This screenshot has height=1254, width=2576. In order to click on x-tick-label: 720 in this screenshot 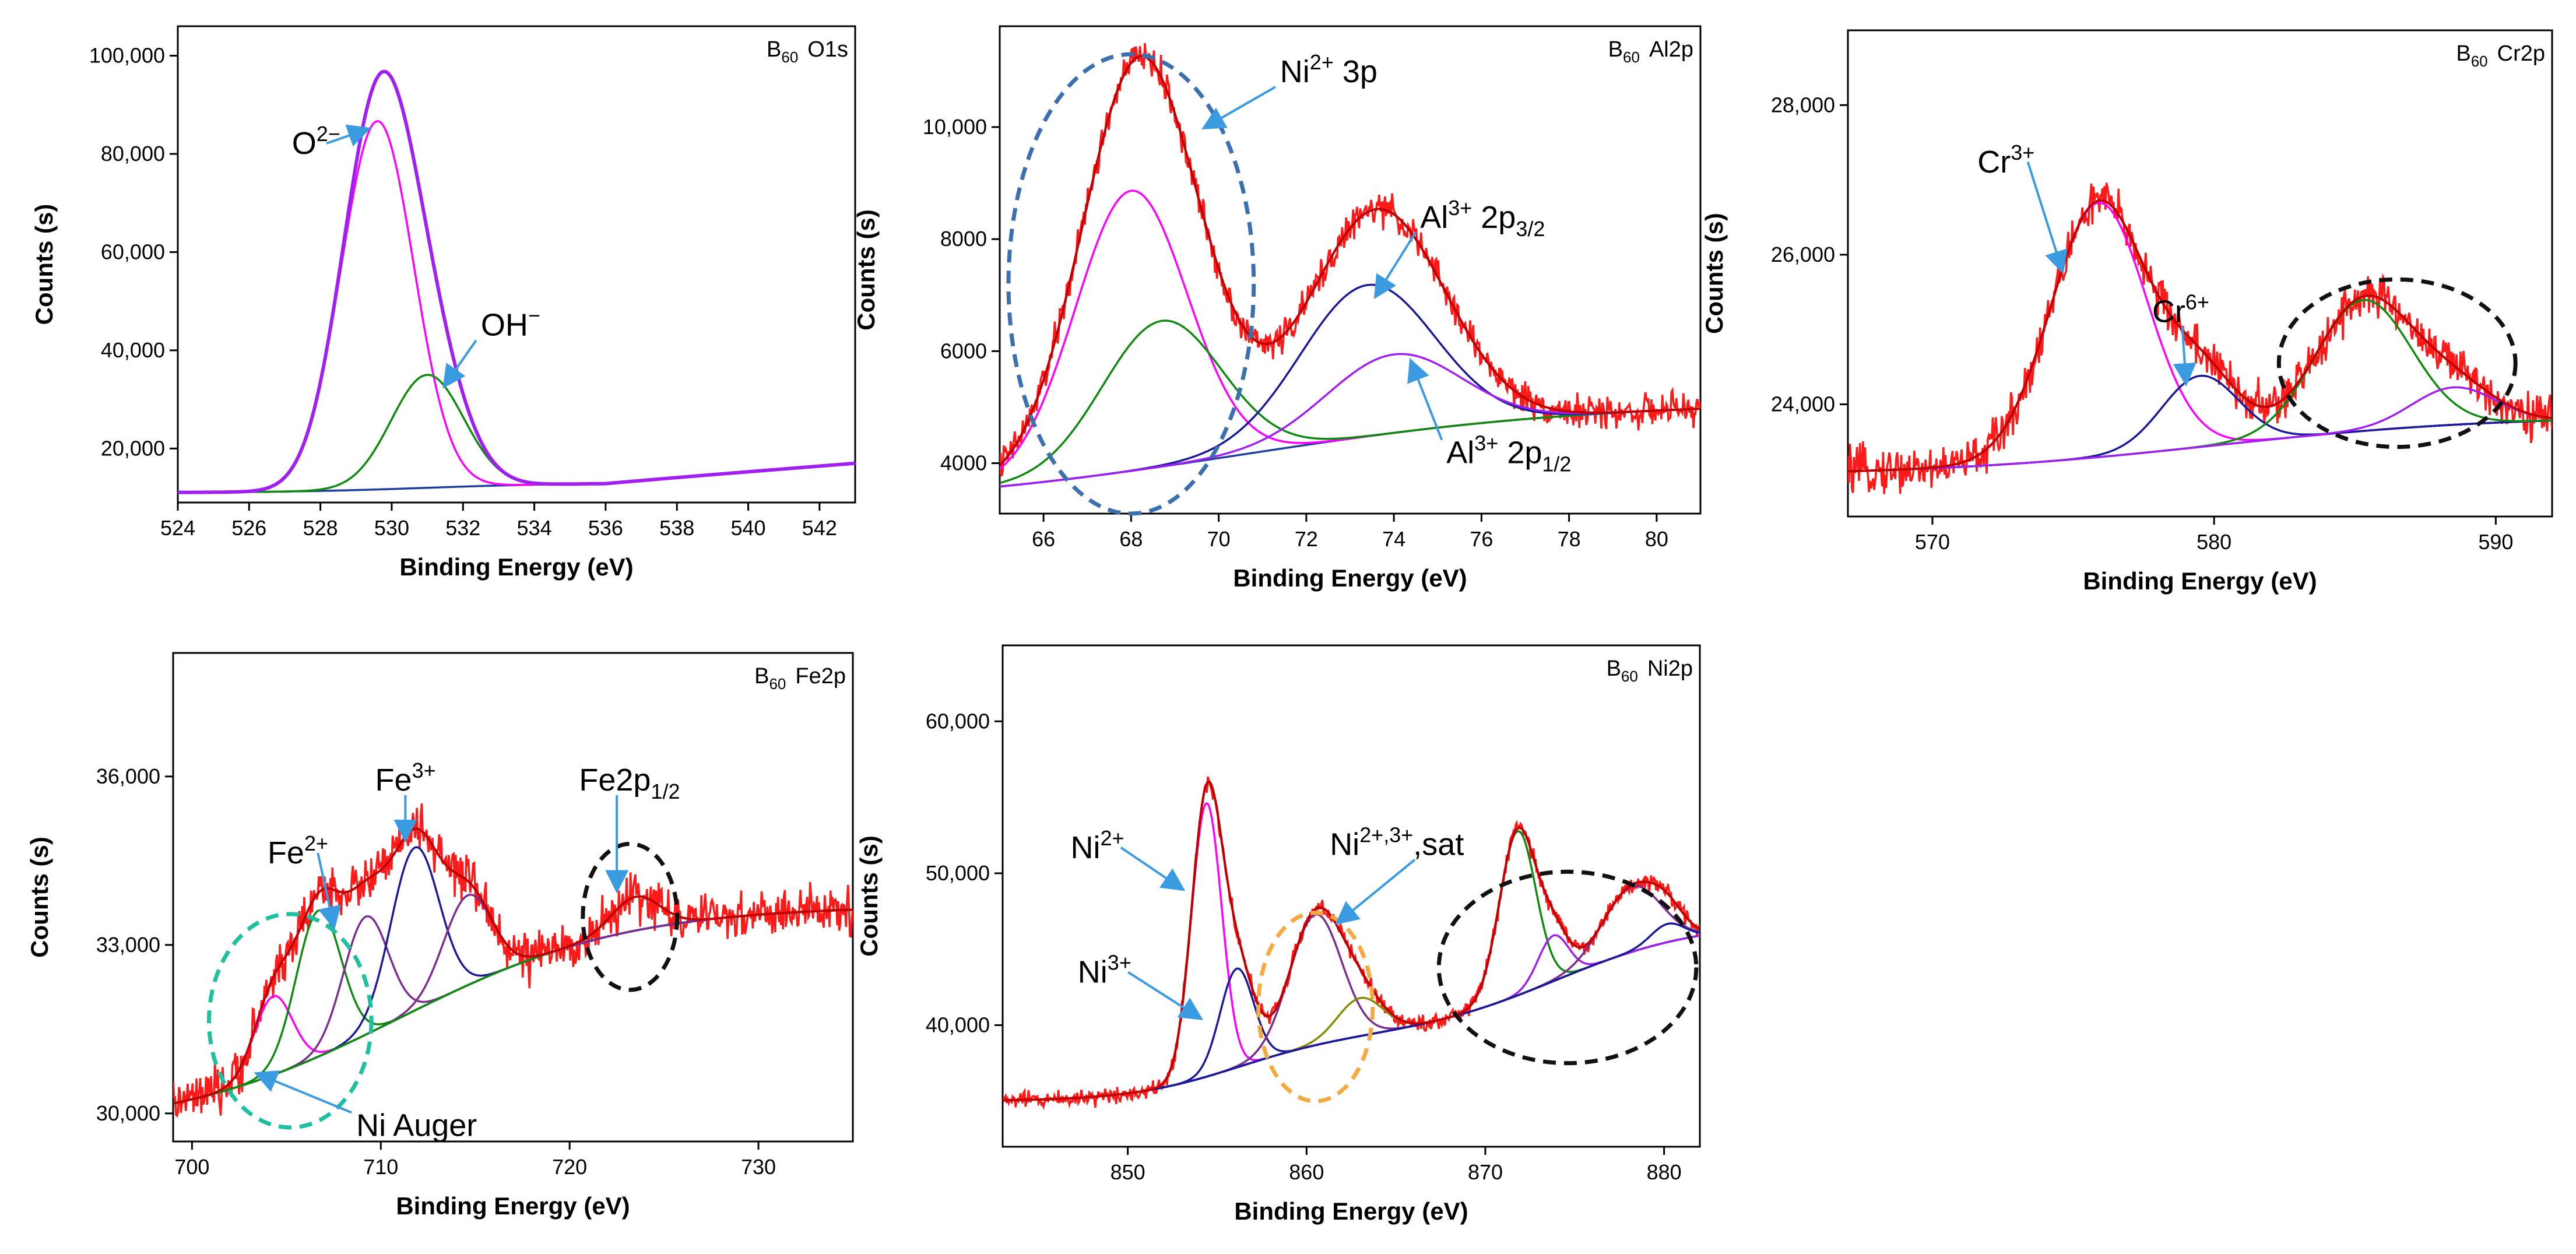, I will do `click(569, 1167)`.